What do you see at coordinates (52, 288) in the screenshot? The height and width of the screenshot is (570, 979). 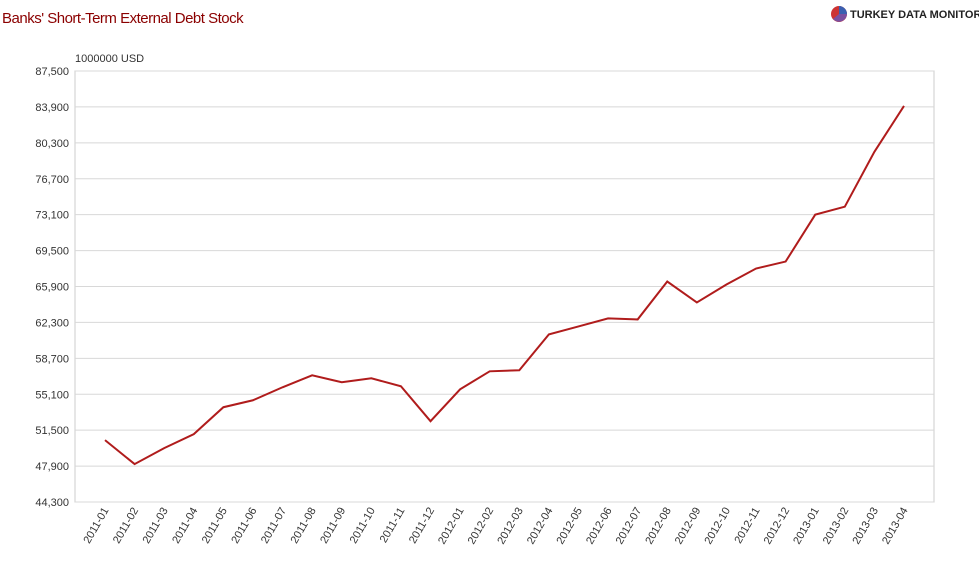 I see `y-tick-label: 65,900` at bounding box center [52, 288].